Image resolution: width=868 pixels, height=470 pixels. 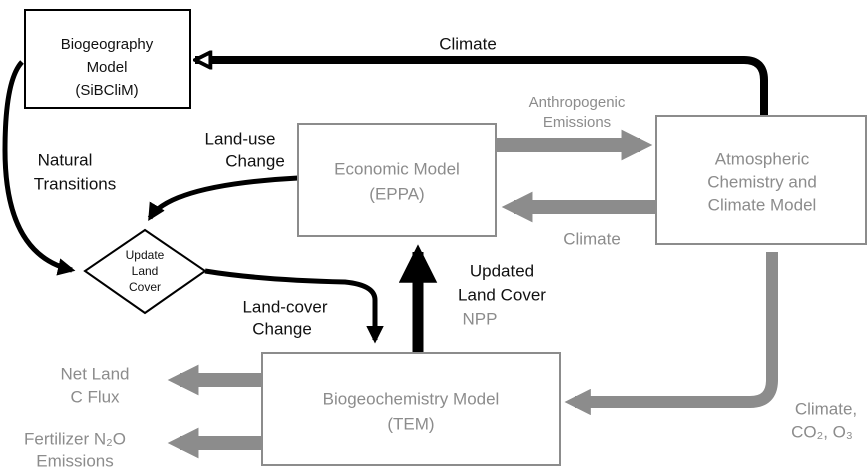 What do you see at coordinates (411, 409) in the screenshot?
I see `box-biogeochemistry` at bounding box center [411, 409].